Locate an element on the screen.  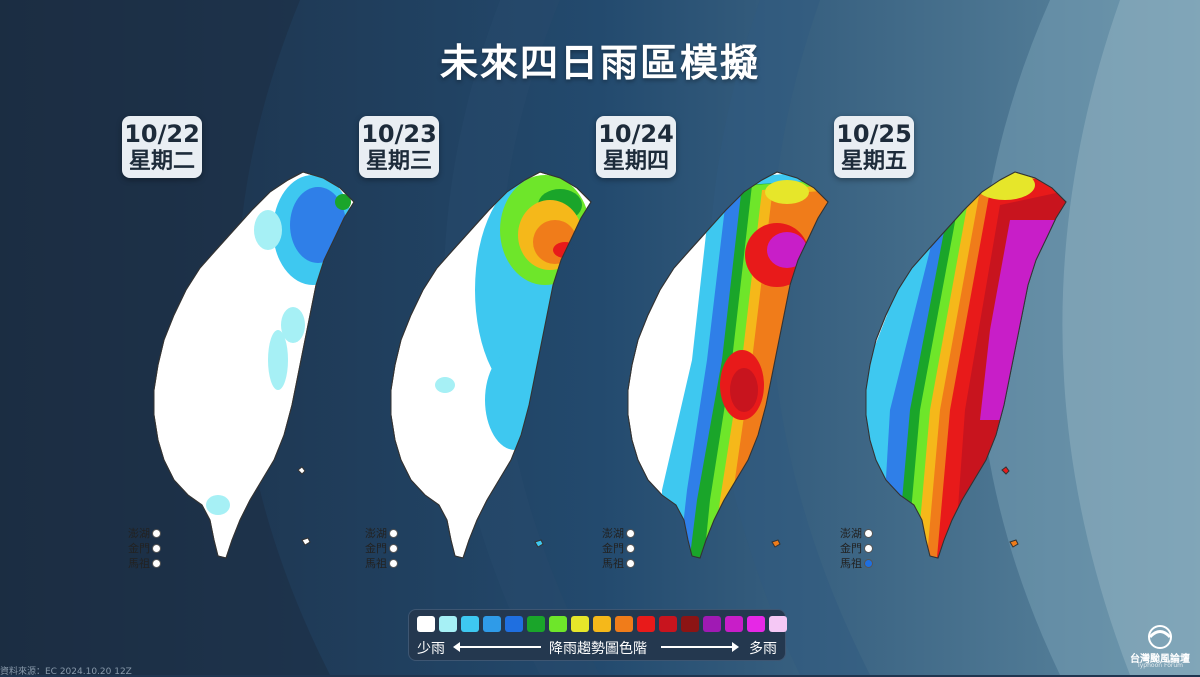
left-arrow-icon is located at coordinates (497, 647).